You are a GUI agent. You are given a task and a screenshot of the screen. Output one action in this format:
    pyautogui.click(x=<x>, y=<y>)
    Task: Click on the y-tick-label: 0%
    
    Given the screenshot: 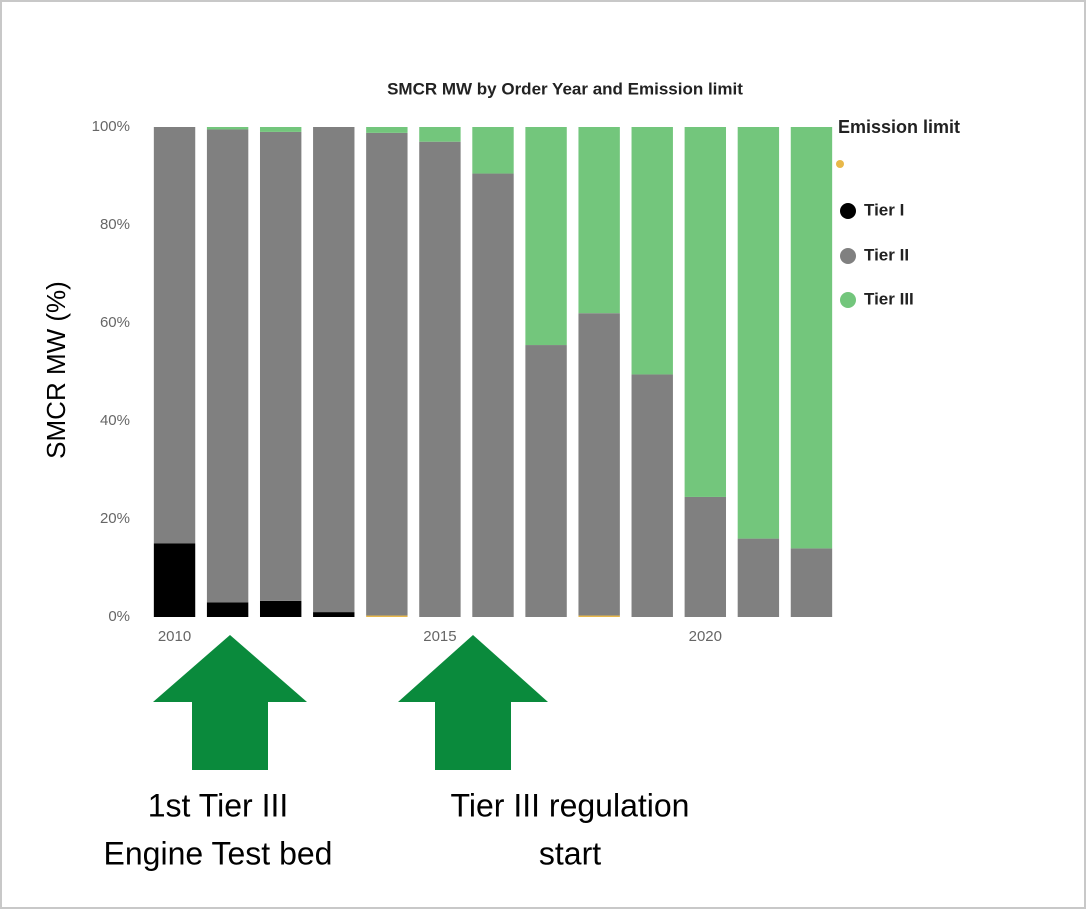 What is the action you would take?
    pyautogui.click(x=119, y=616)
    